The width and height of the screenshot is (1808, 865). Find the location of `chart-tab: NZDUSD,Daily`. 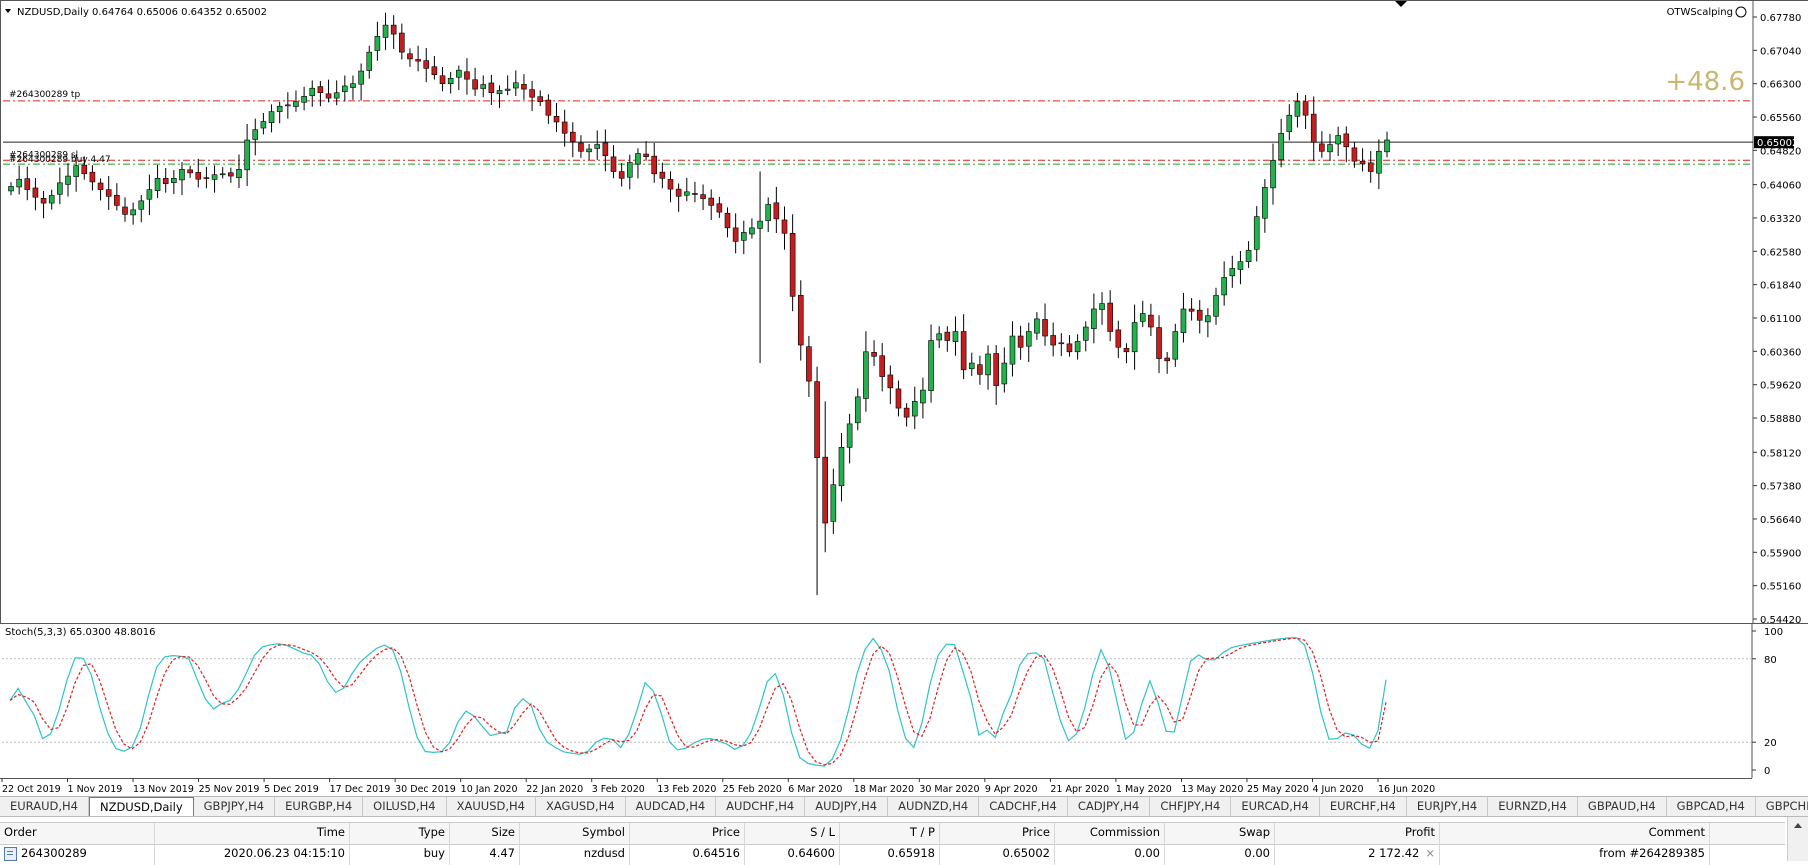

chart-tab: NZDUSD,Daily is located at coordinates (141, 806).